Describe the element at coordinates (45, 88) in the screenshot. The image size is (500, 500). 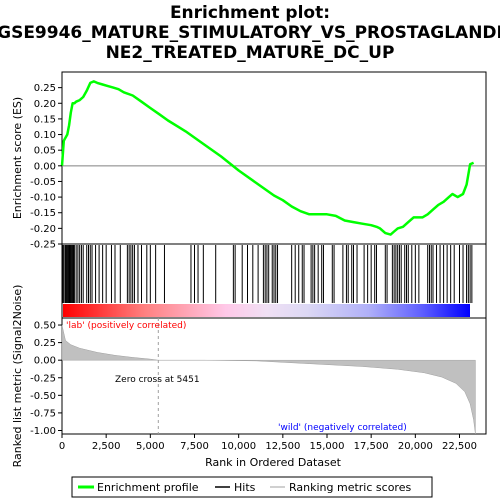
I see `es-y-tick-label: 0.25` at that location.